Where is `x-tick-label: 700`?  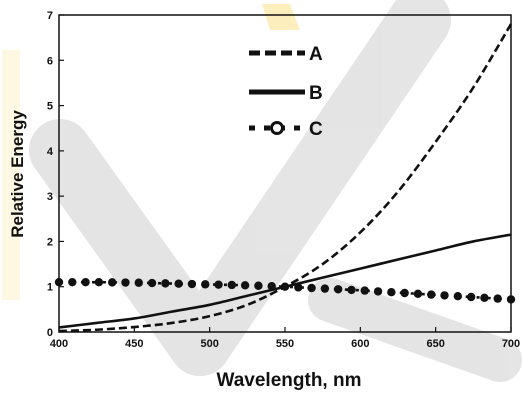 x-tick-label: 700 is located at coordinates (511, 344).